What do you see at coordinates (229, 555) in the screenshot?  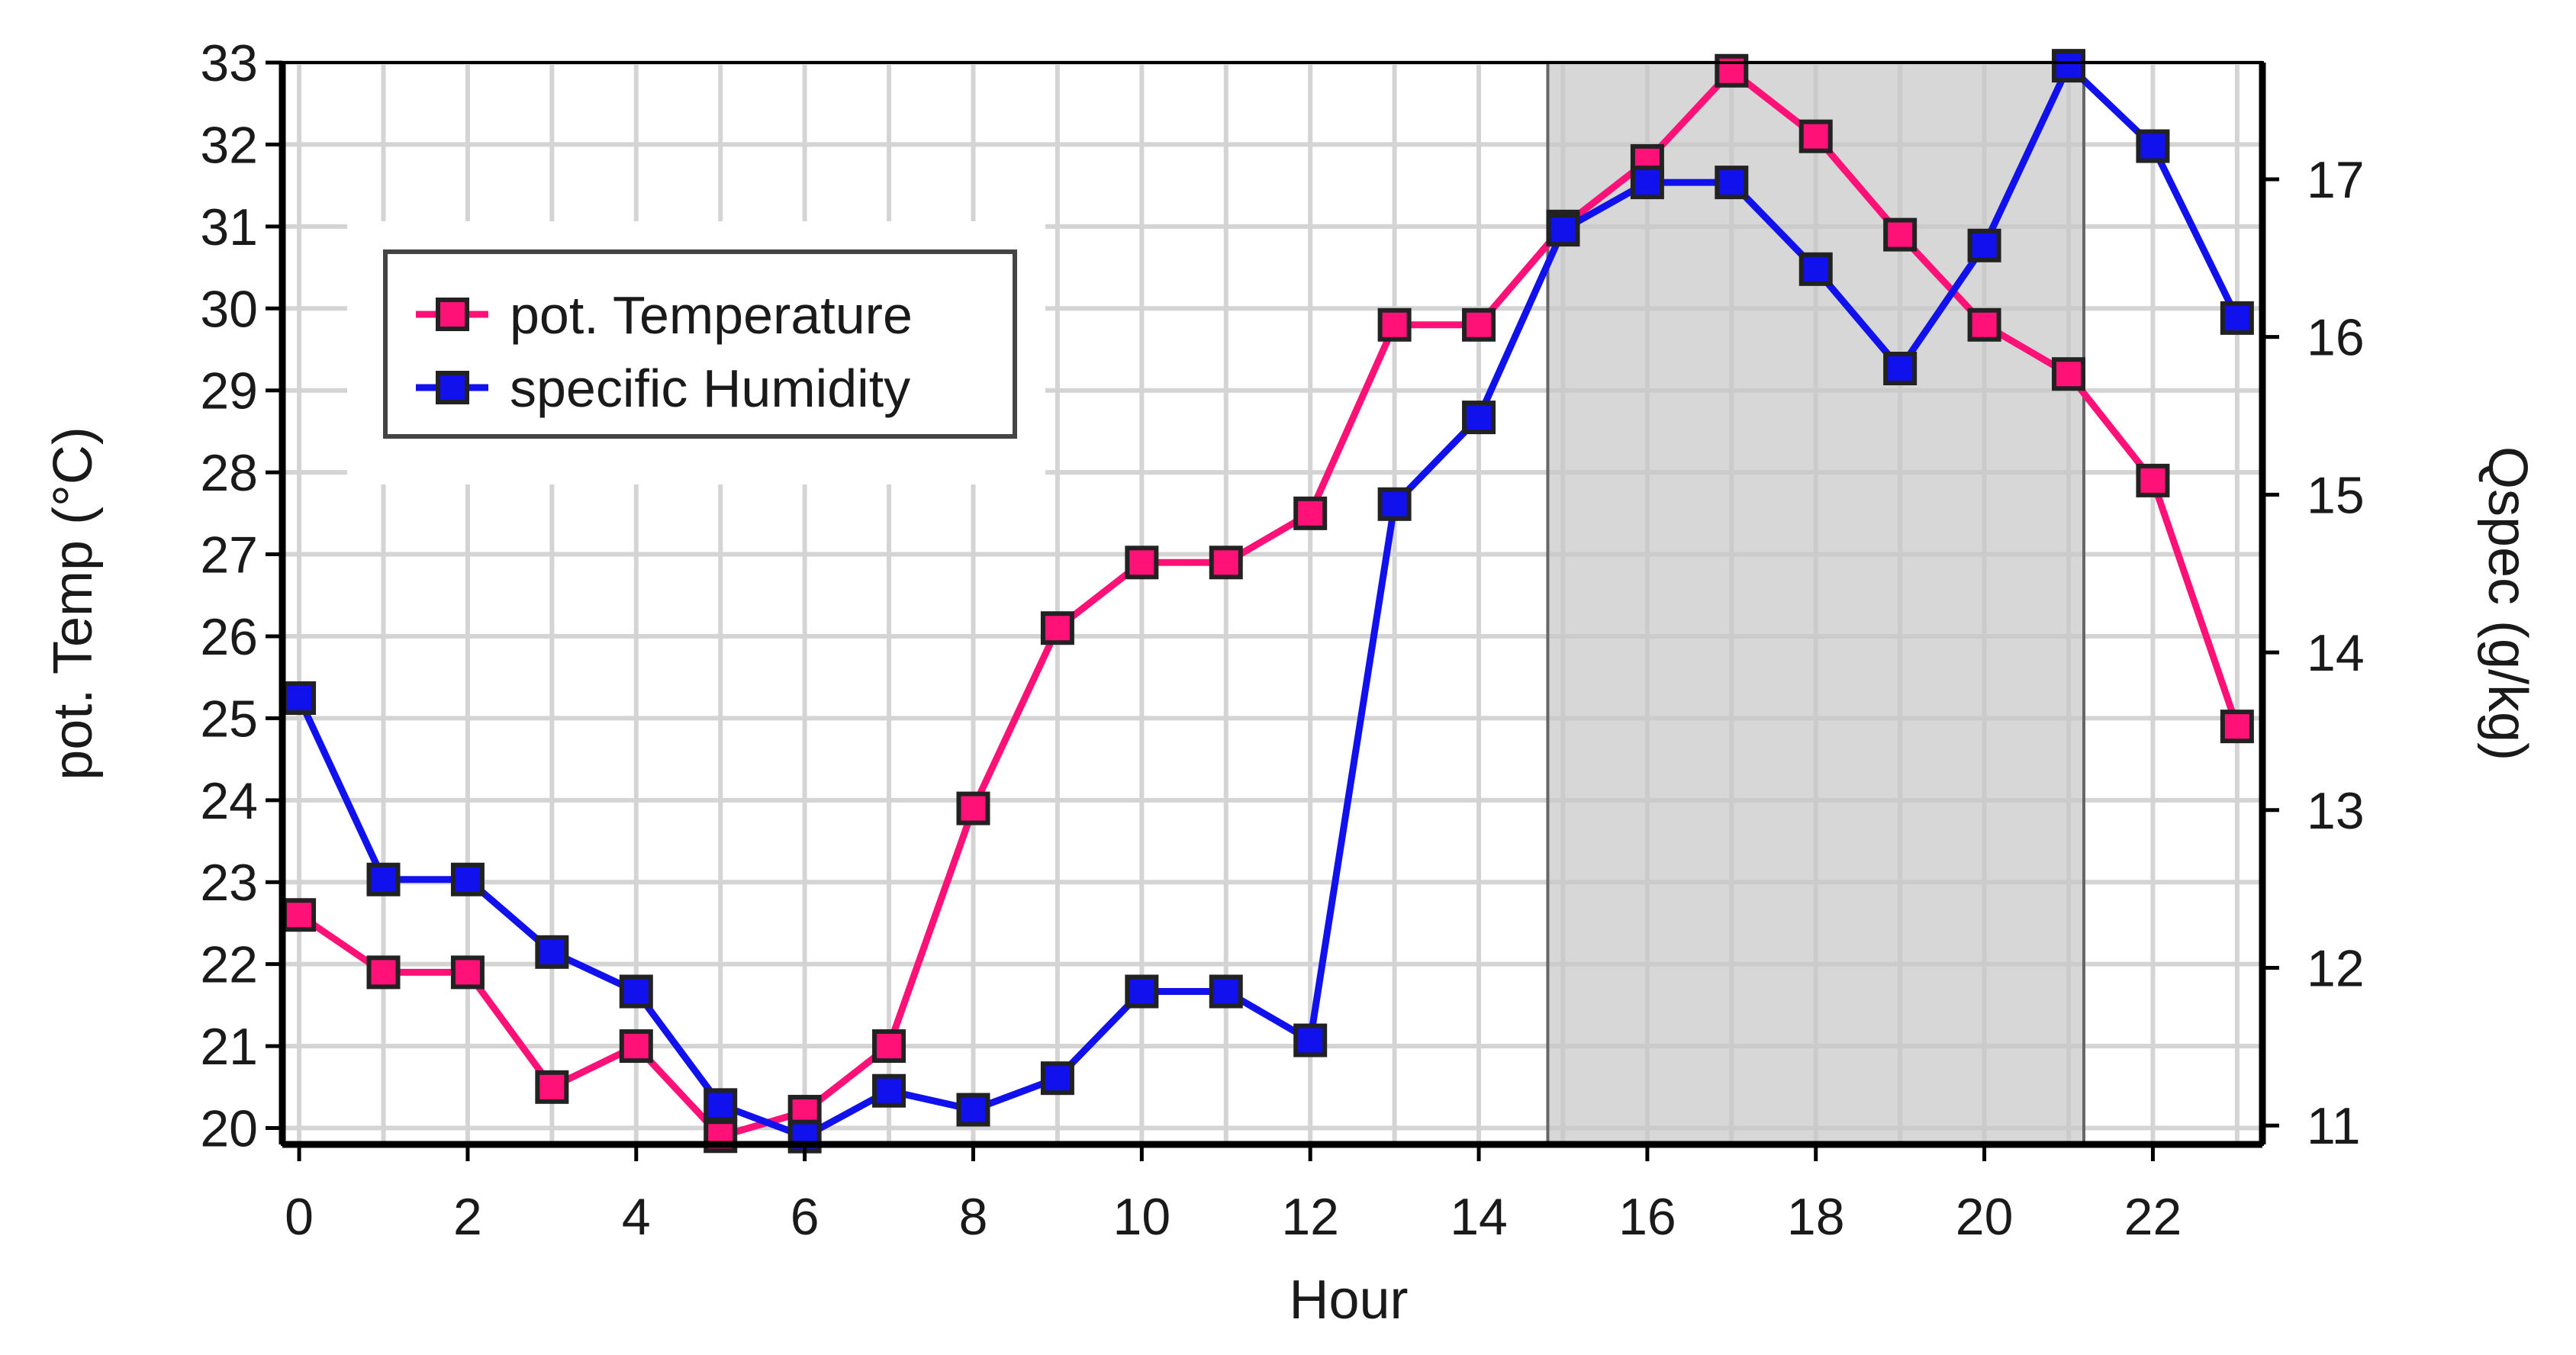 I see `y-left-tick-label: 27` at bounding box center [229, 555].